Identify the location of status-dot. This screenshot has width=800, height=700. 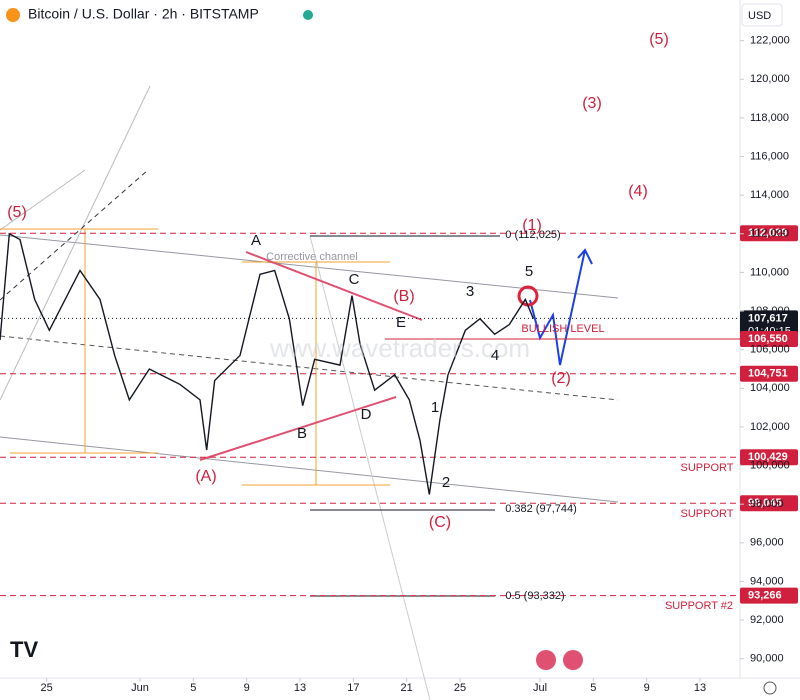
(308, 15).